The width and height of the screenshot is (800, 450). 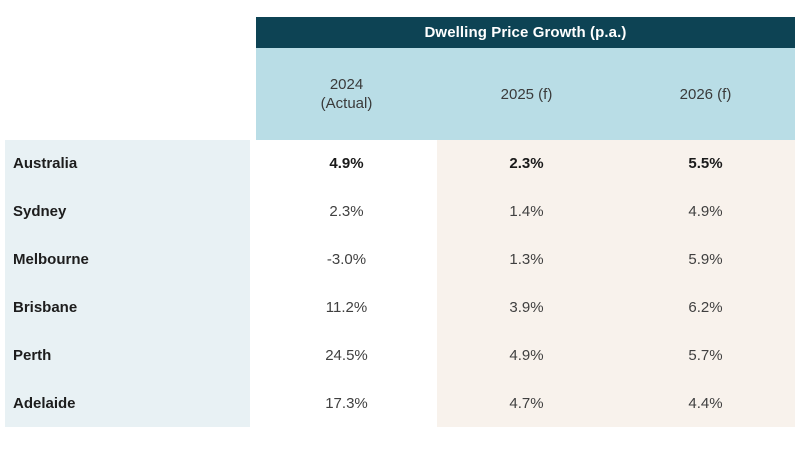 I want to click on table-row-sydney: Sydney 2.3% 1.4% 4.9%, so click(x=400, y=211).